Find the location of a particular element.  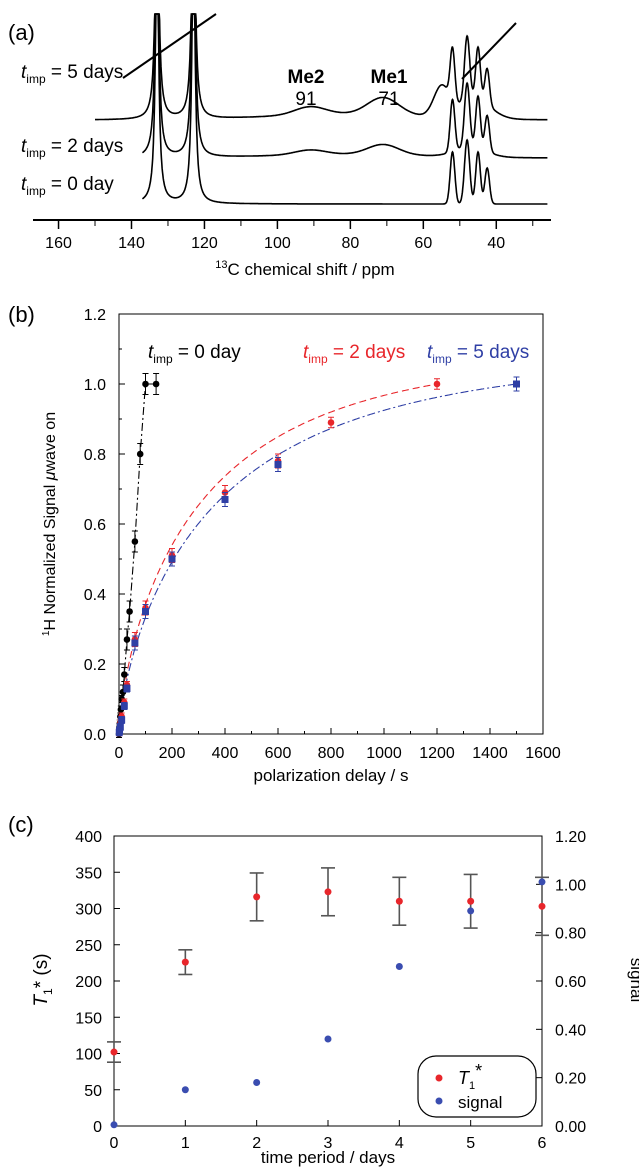

legend-label-t1: T1* is located at coordinates (470, 1076).